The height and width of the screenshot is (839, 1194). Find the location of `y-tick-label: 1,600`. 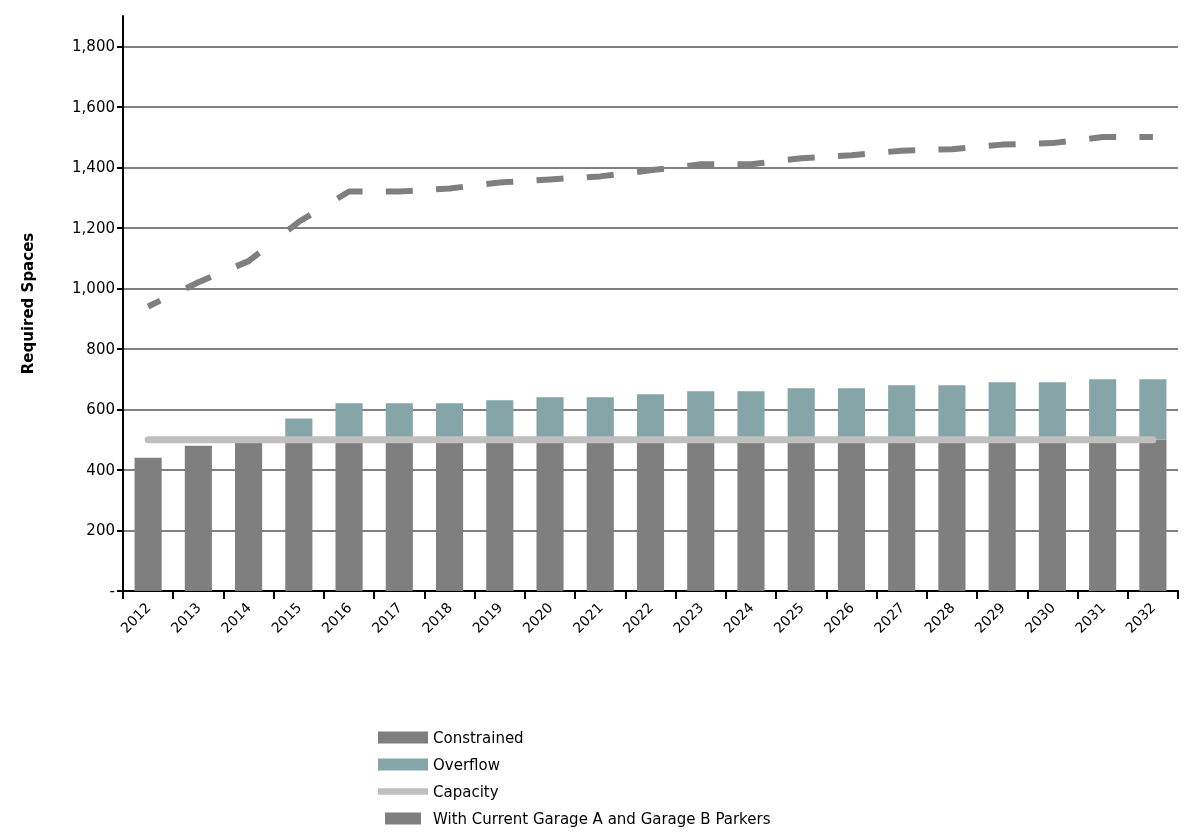

y-tick-label: 1,600 is located at coordinates (93, 106).